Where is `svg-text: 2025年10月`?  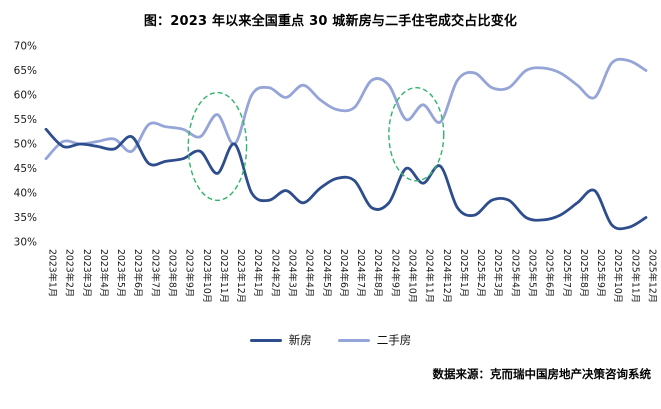
svg-text: 2025年10月 is located at coordinates (618, 276).